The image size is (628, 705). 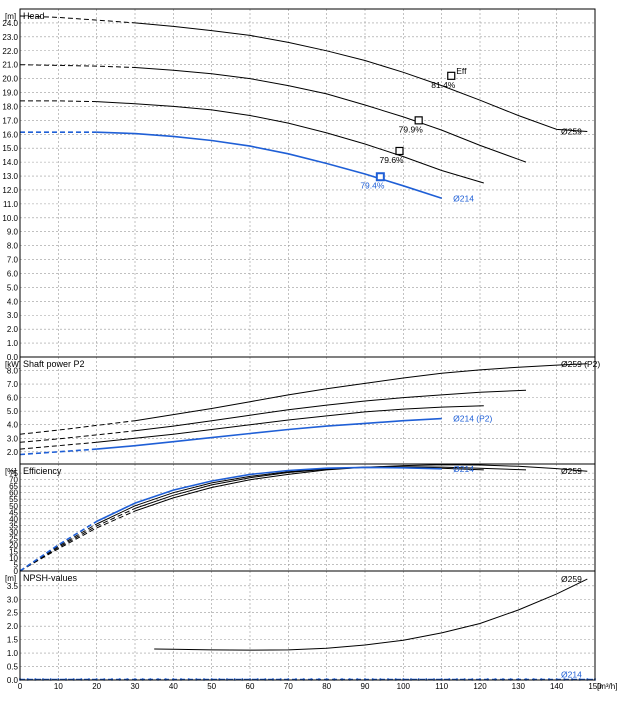 I want to click on npsh-y-tick-label: 1.0, so click(x=13, y=653).